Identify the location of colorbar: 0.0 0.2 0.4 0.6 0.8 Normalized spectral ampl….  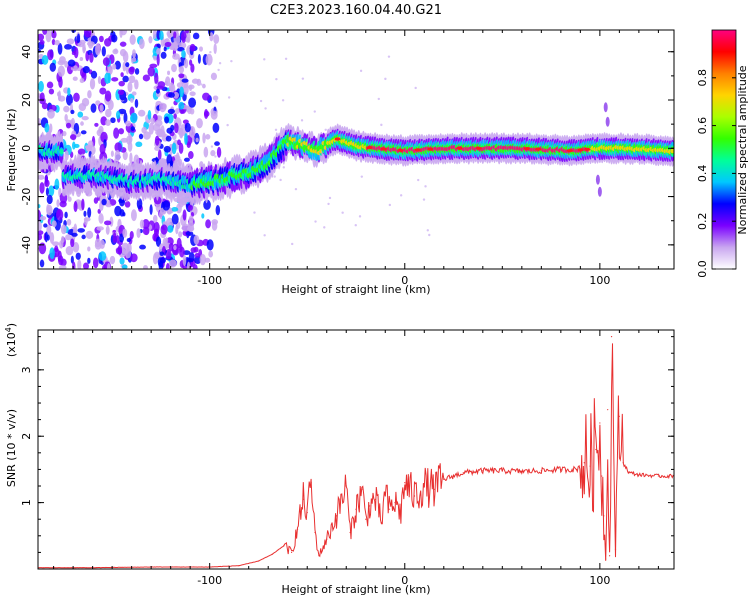
(722, 153).